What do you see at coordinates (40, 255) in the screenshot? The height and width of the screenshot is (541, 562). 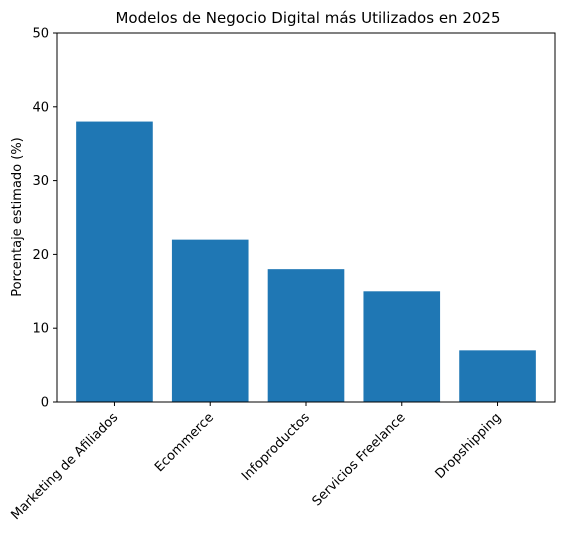 I see `y-tick-label-2: 20` at bounding box center [40, 255].